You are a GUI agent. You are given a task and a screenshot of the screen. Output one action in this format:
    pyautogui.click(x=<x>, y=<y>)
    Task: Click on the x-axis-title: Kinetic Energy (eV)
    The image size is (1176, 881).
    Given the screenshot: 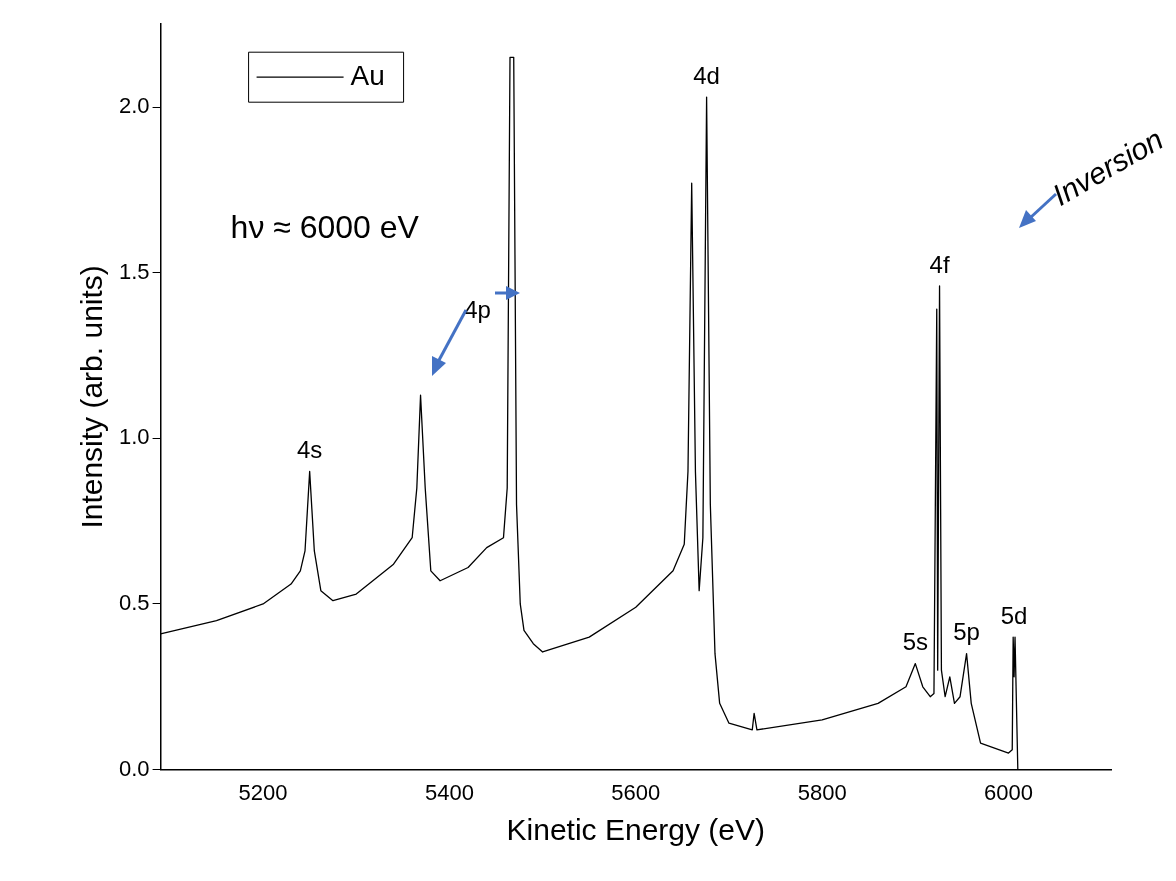 What is the action you would take?
    pyautogui.click(x=636, y=830)
    